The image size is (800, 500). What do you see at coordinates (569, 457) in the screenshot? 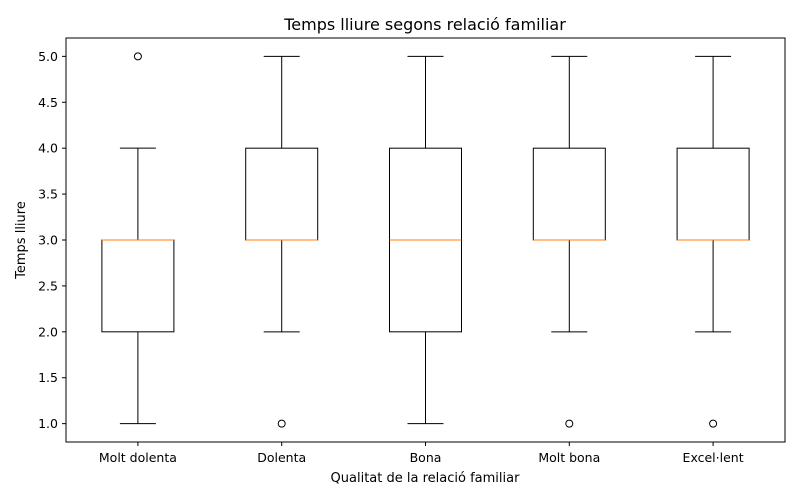
I see `x-tick-label: Molt bona` at bounding box center [569, 457].